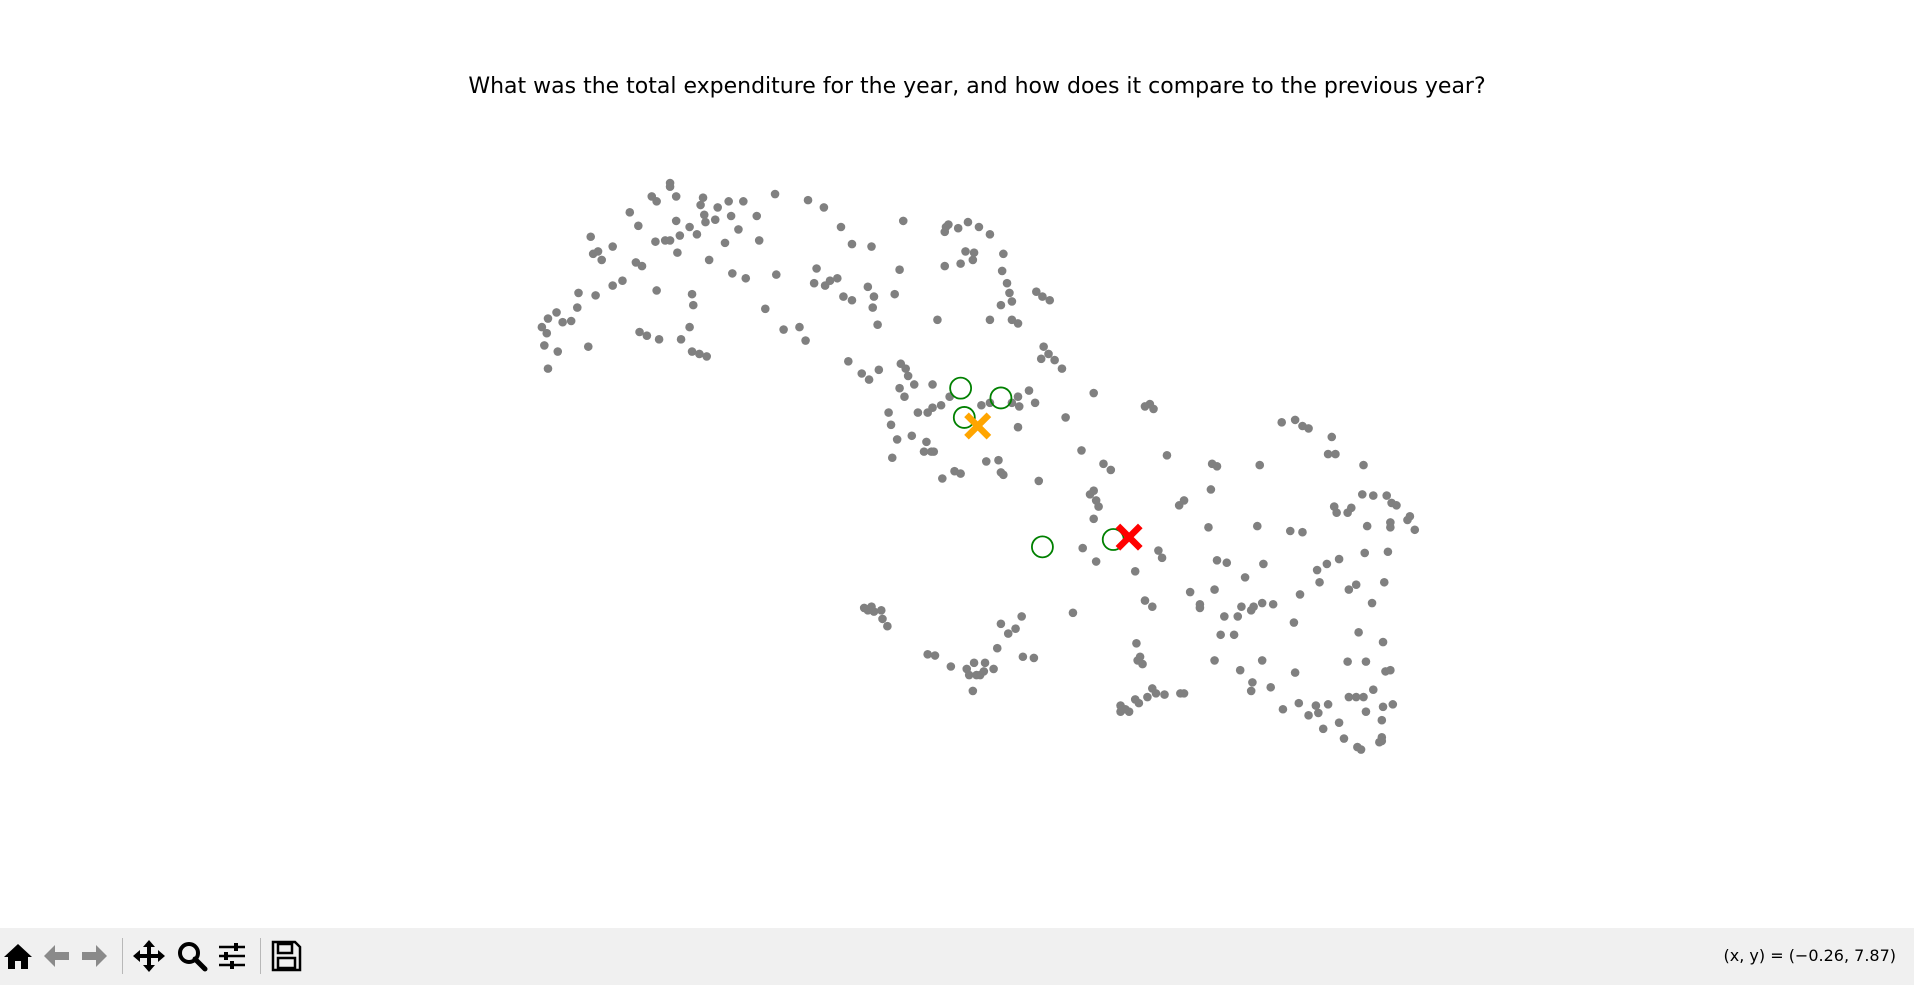  What do you see at coordinates (192, 956) in the screenshot?
I see `zoom-button` at bounding box center [192, 956].